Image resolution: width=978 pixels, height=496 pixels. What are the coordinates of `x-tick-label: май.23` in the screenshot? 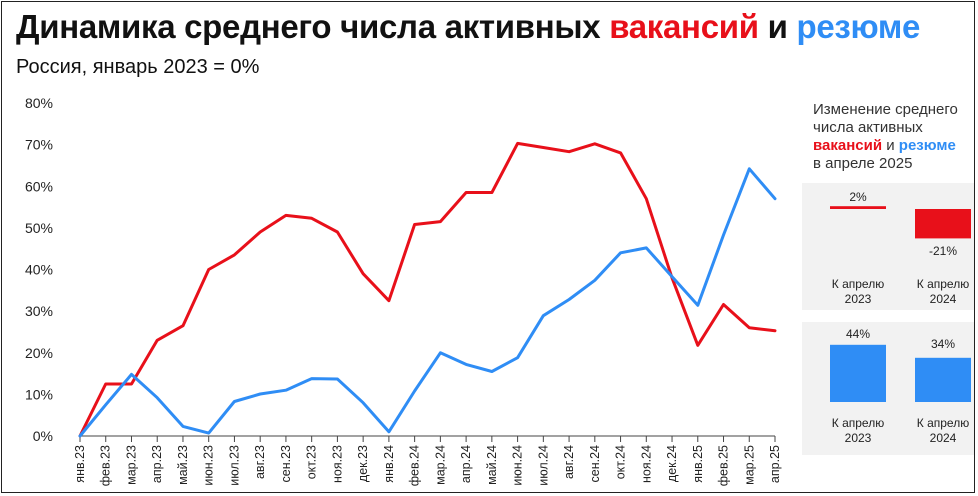 It's located at (183, 465).